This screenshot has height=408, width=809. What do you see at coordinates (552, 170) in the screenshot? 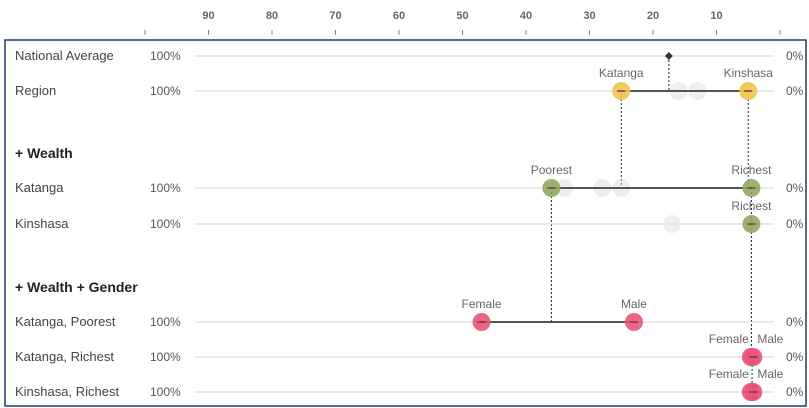
I see `point-label: Poorest` at bounding box center [552, 170].